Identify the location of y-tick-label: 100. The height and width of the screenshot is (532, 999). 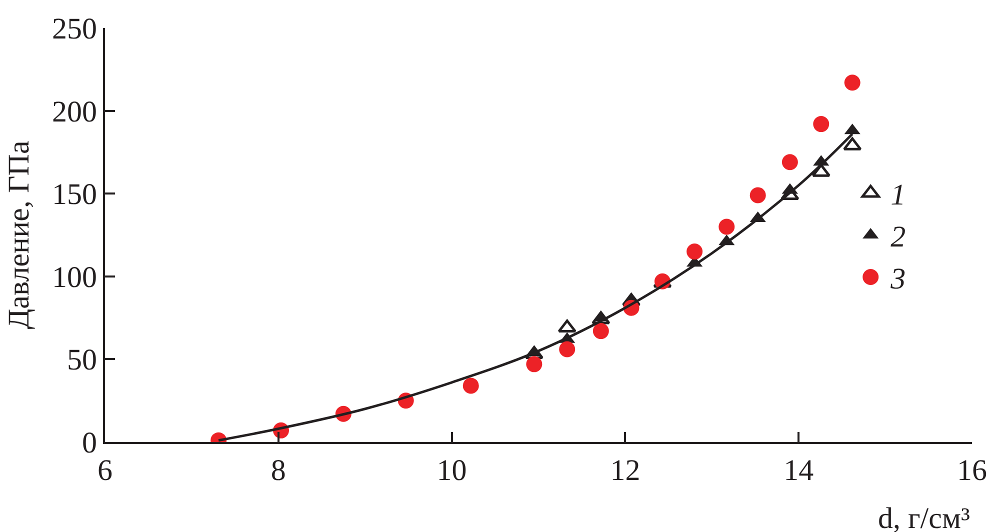
(74, 277).